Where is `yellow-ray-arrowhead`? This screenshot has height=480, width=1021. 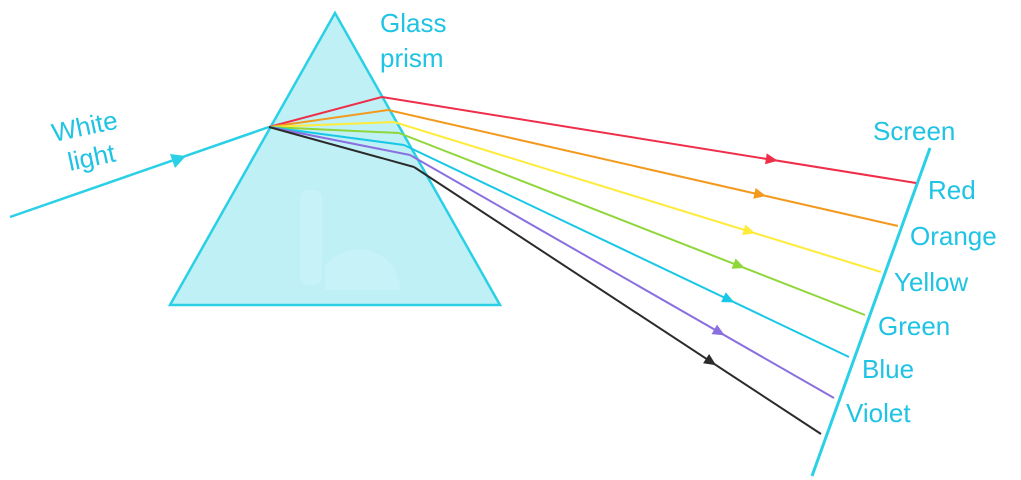 yellow-ray-arrowhead is located at coordinates (749, 229).